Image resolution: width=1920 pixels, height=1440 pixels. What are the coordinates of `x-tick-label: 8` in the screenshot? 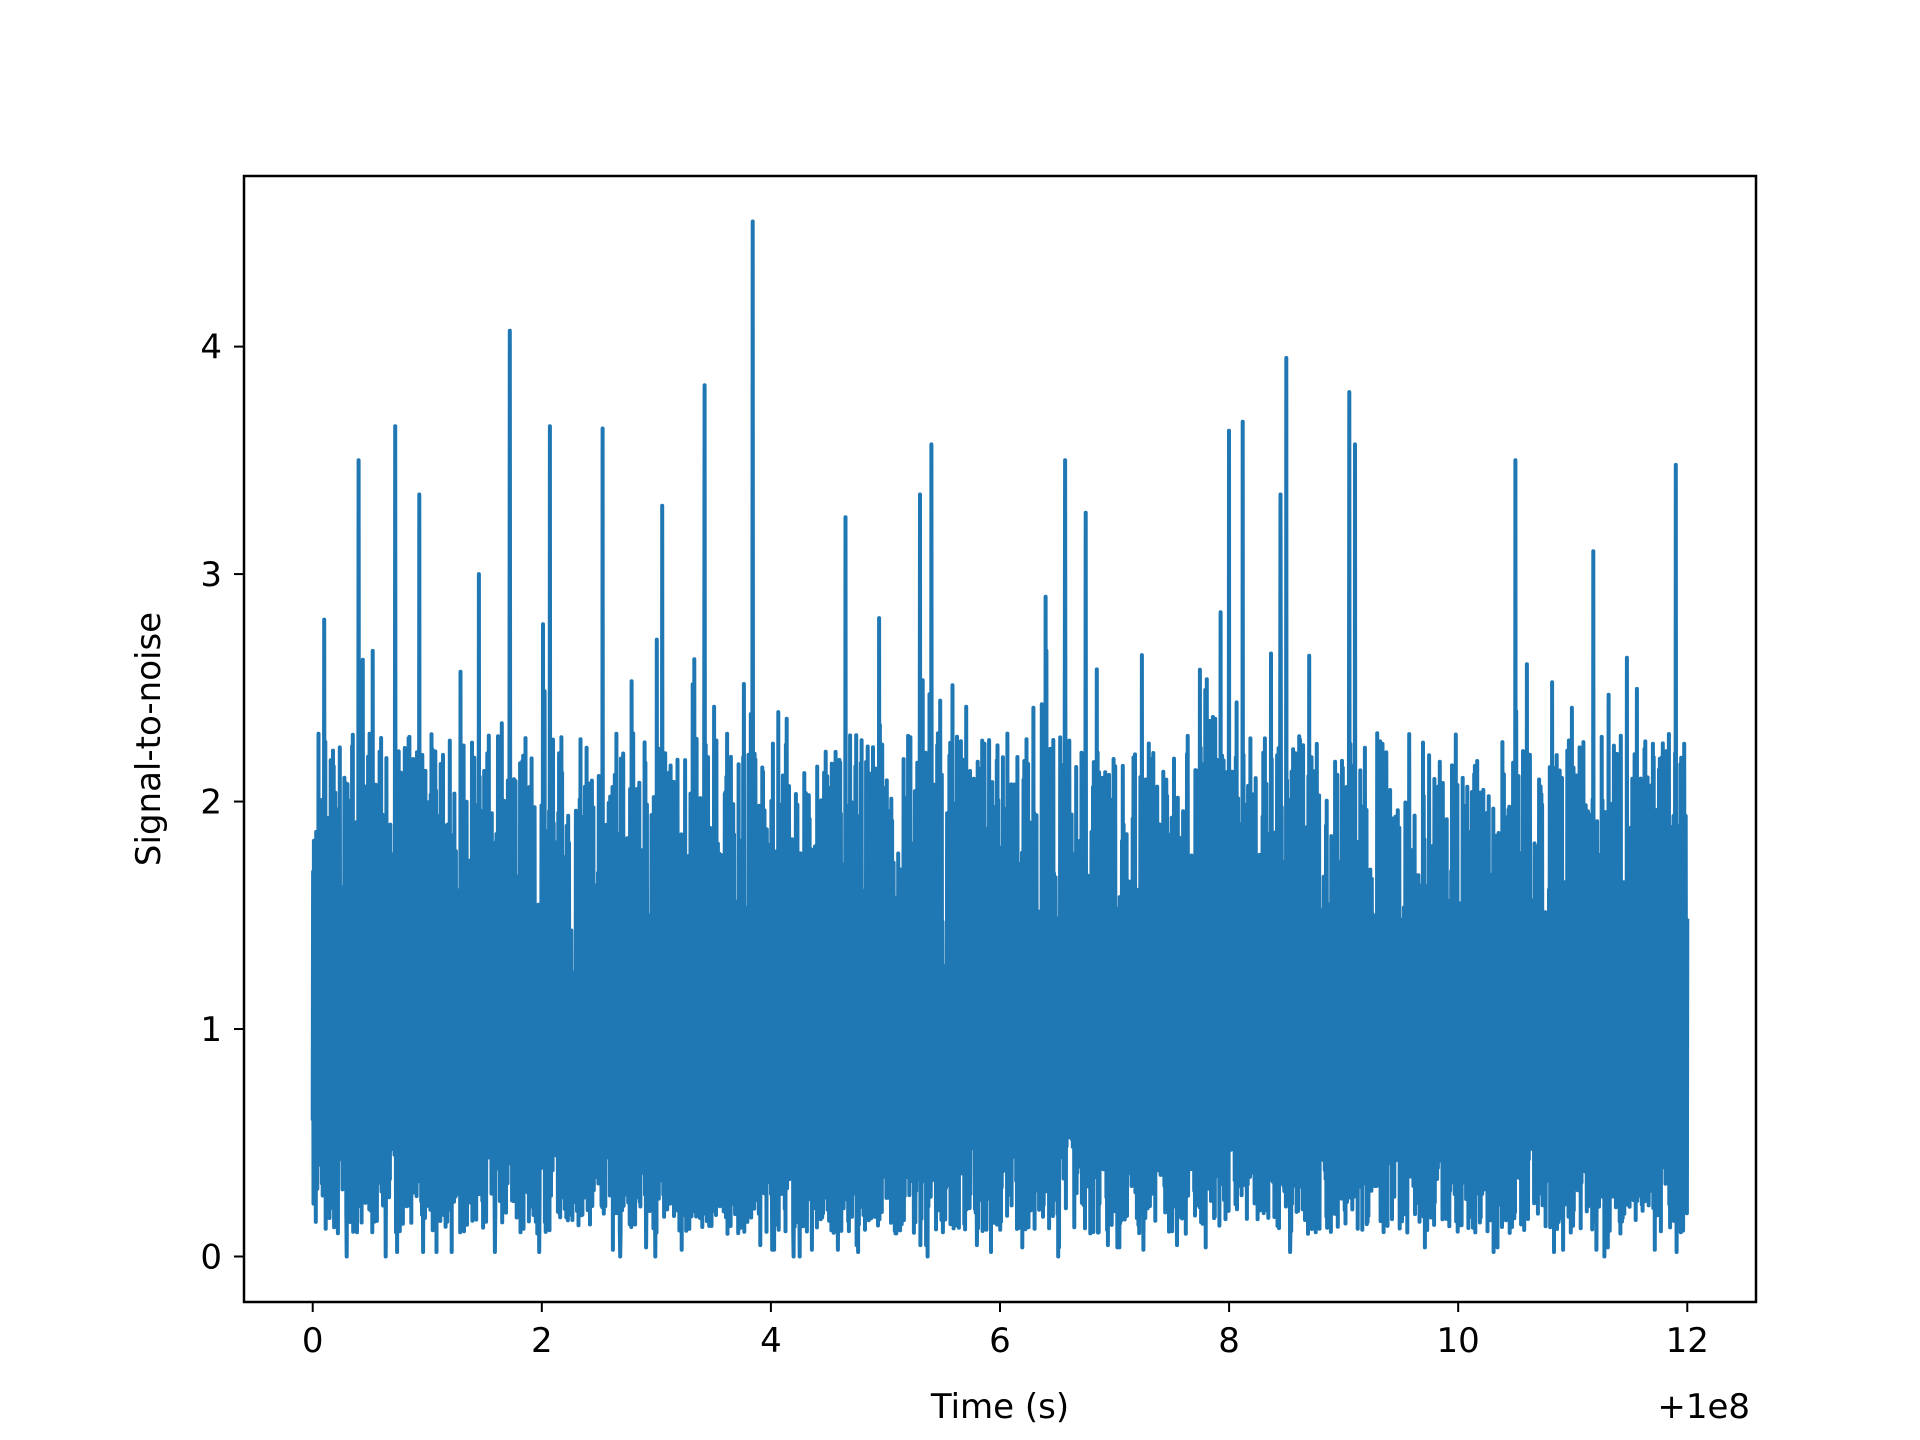 It's located at (1229, 1341).